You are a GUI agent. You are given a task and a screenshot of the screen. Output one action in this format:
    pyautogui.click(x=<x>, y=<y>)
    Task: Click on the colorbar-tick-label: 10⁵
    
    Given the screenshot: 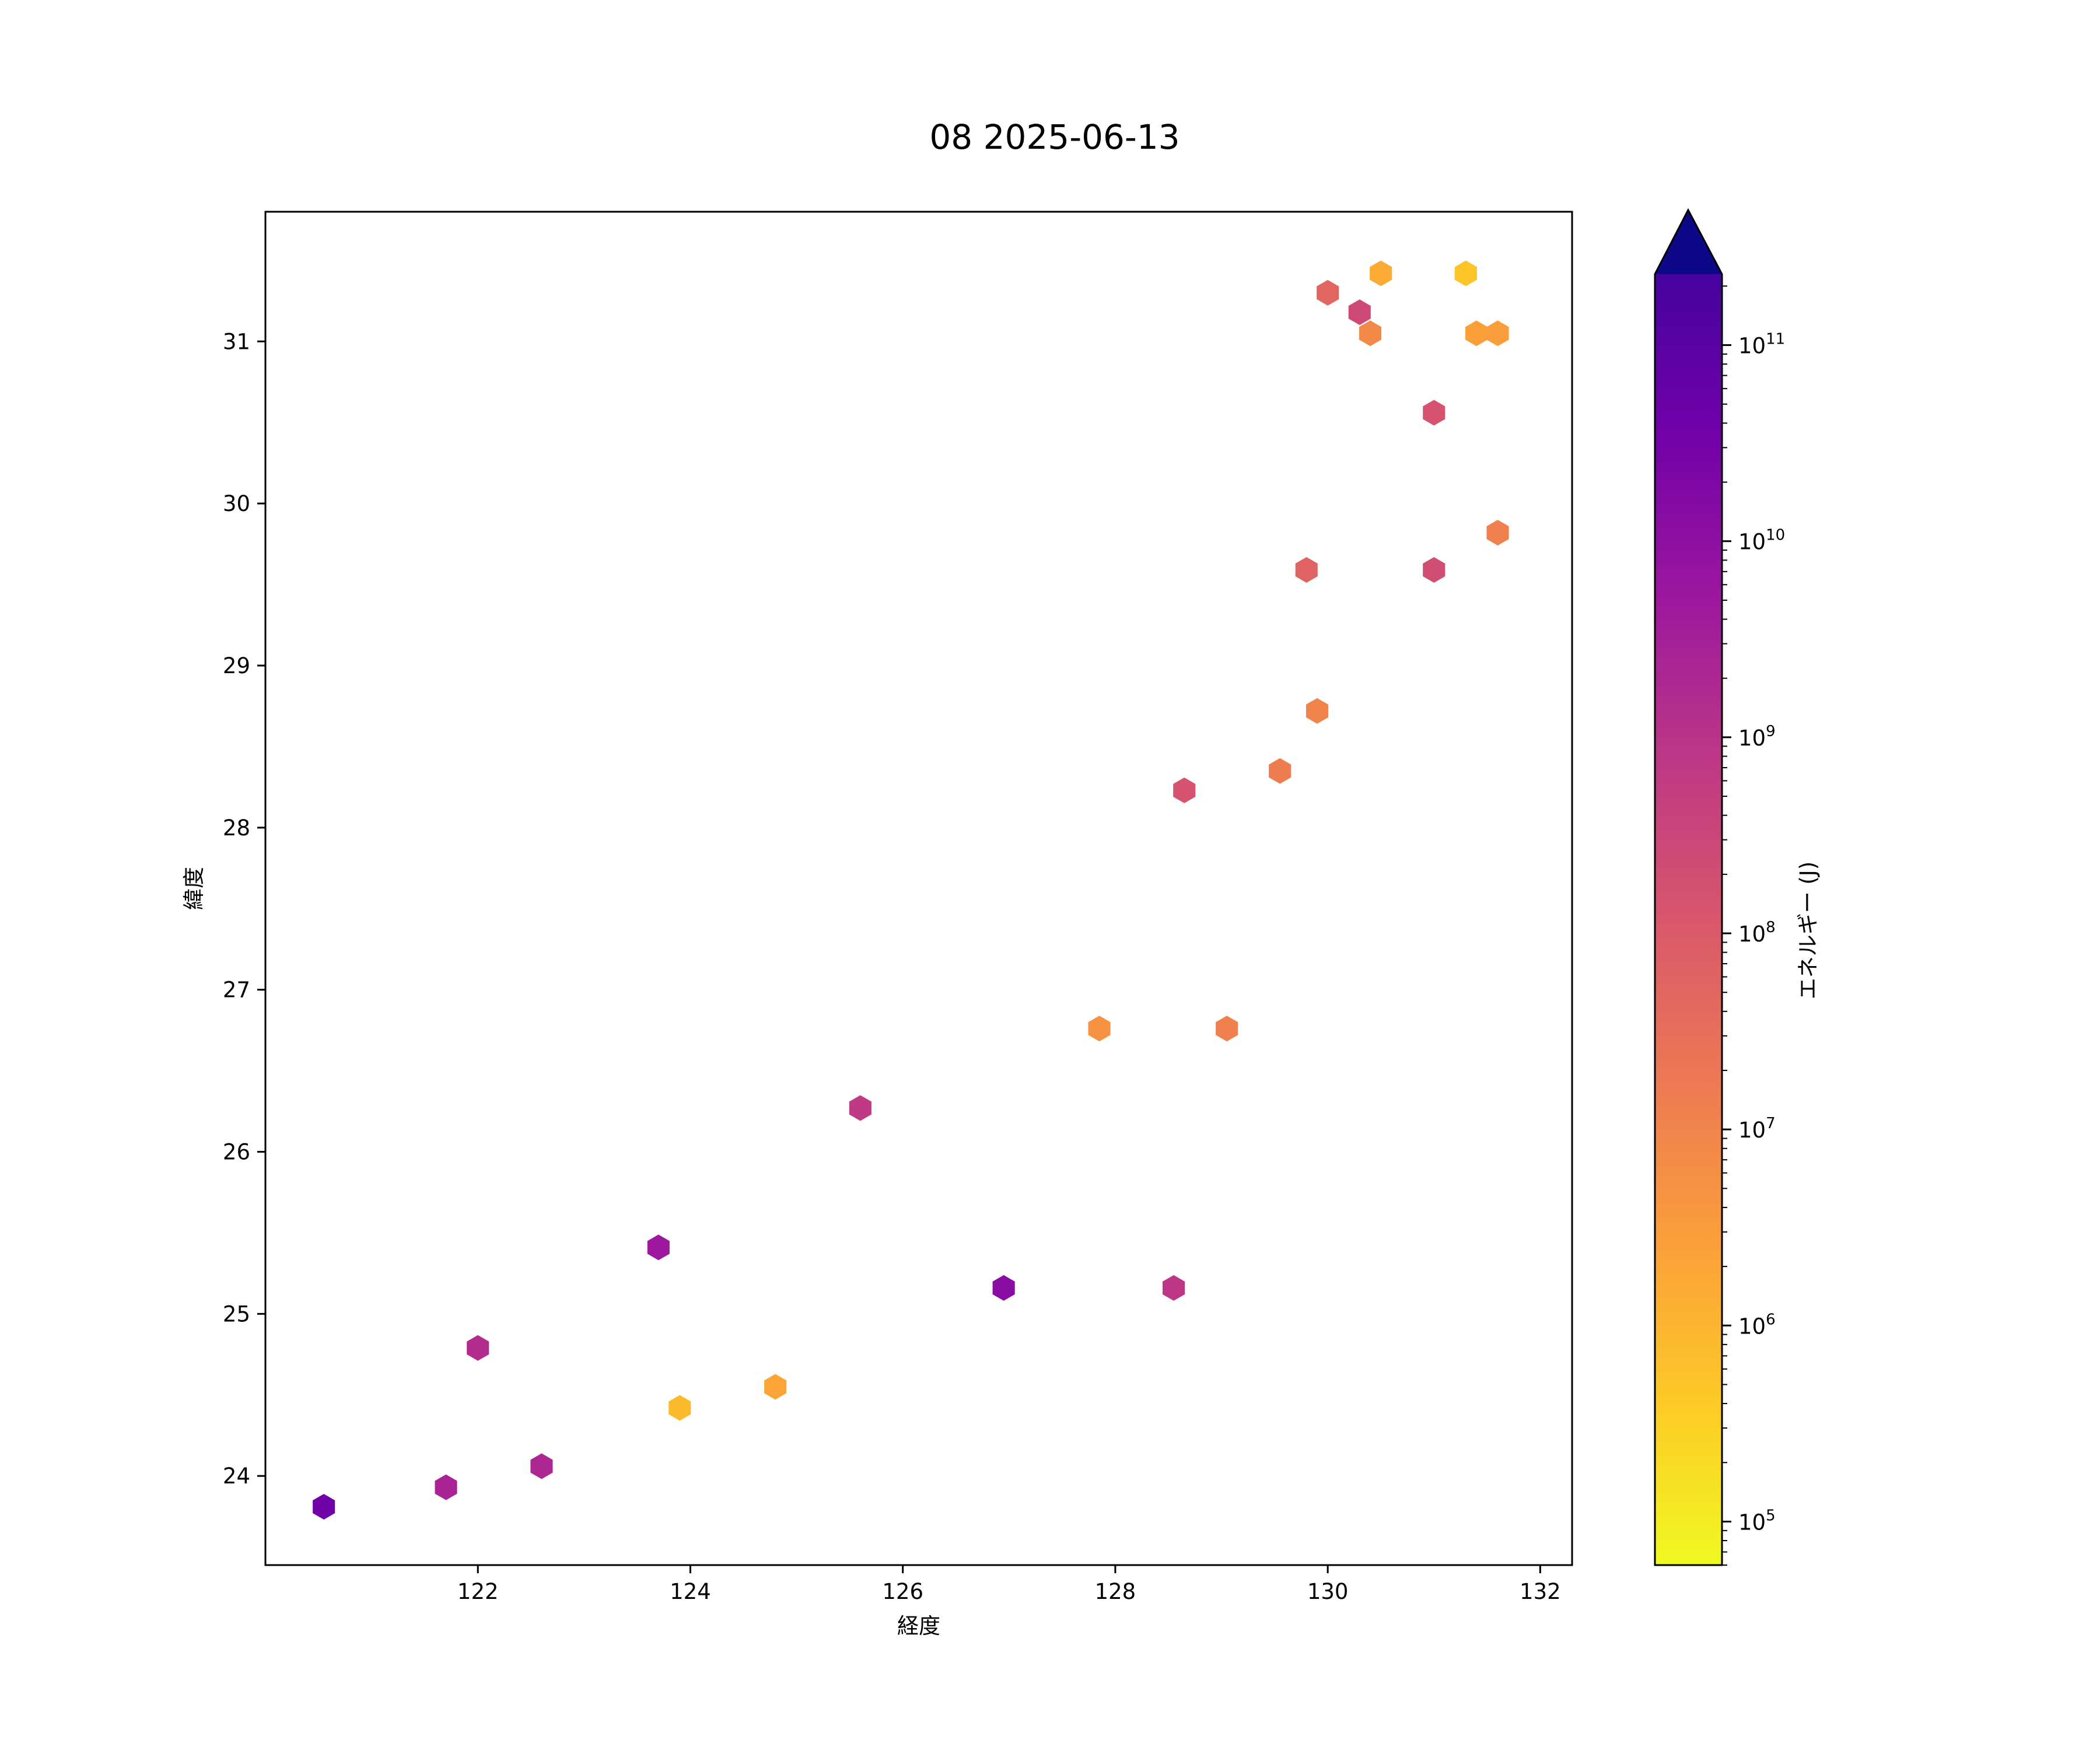 What is the action you would take?
    pyautogui.click(x=1757, y=1521)
    